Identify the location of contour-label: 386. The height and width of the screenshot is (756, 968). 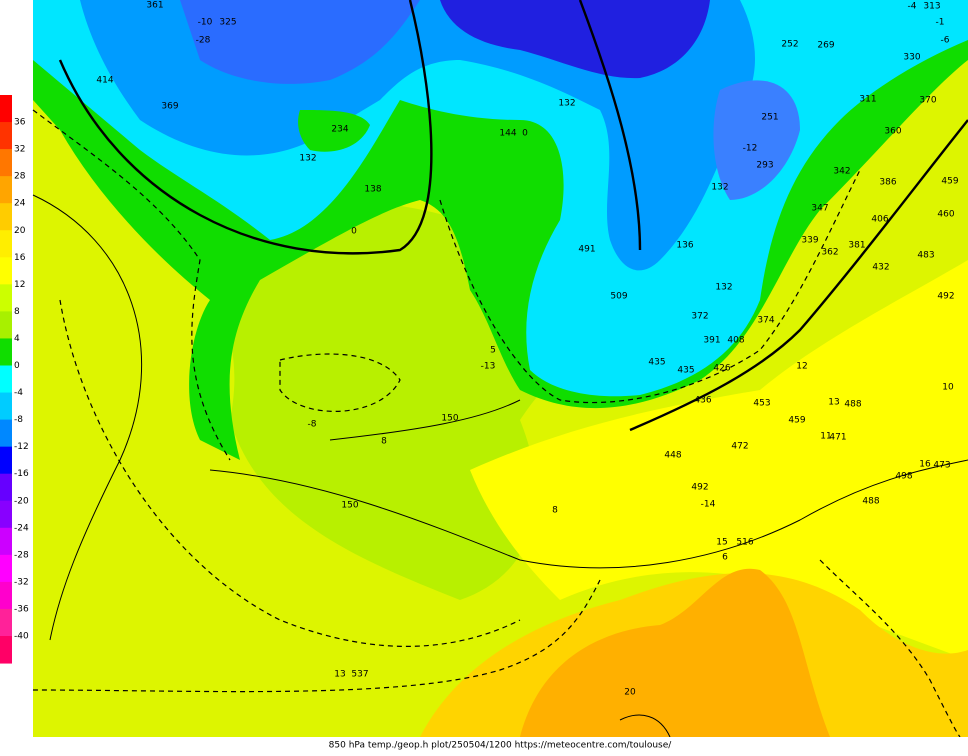
(887, 183).